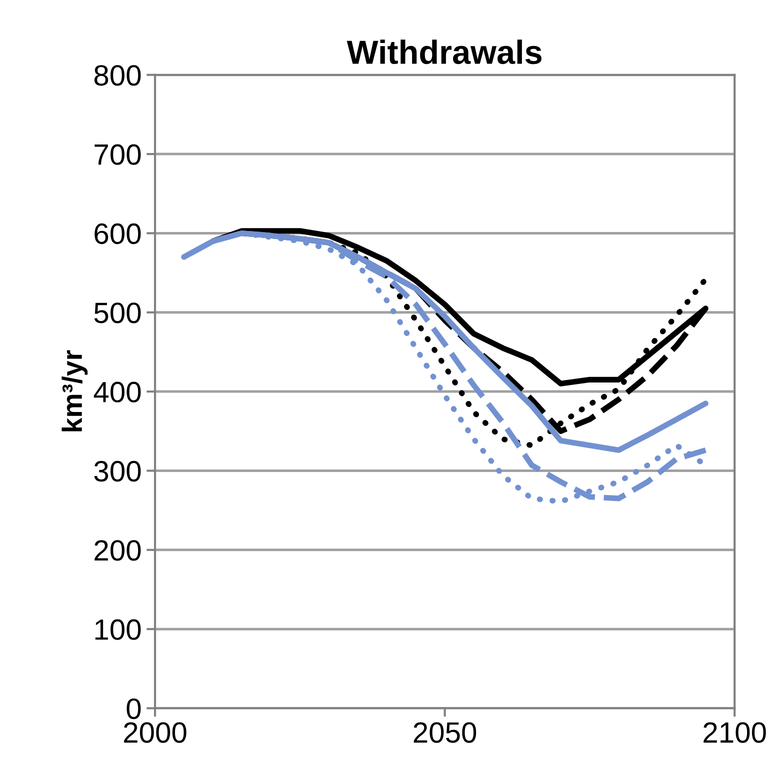 The height and width of the screenshot is (780, 779). I want to click on x-tick-label: 2100, so click(735, 732).